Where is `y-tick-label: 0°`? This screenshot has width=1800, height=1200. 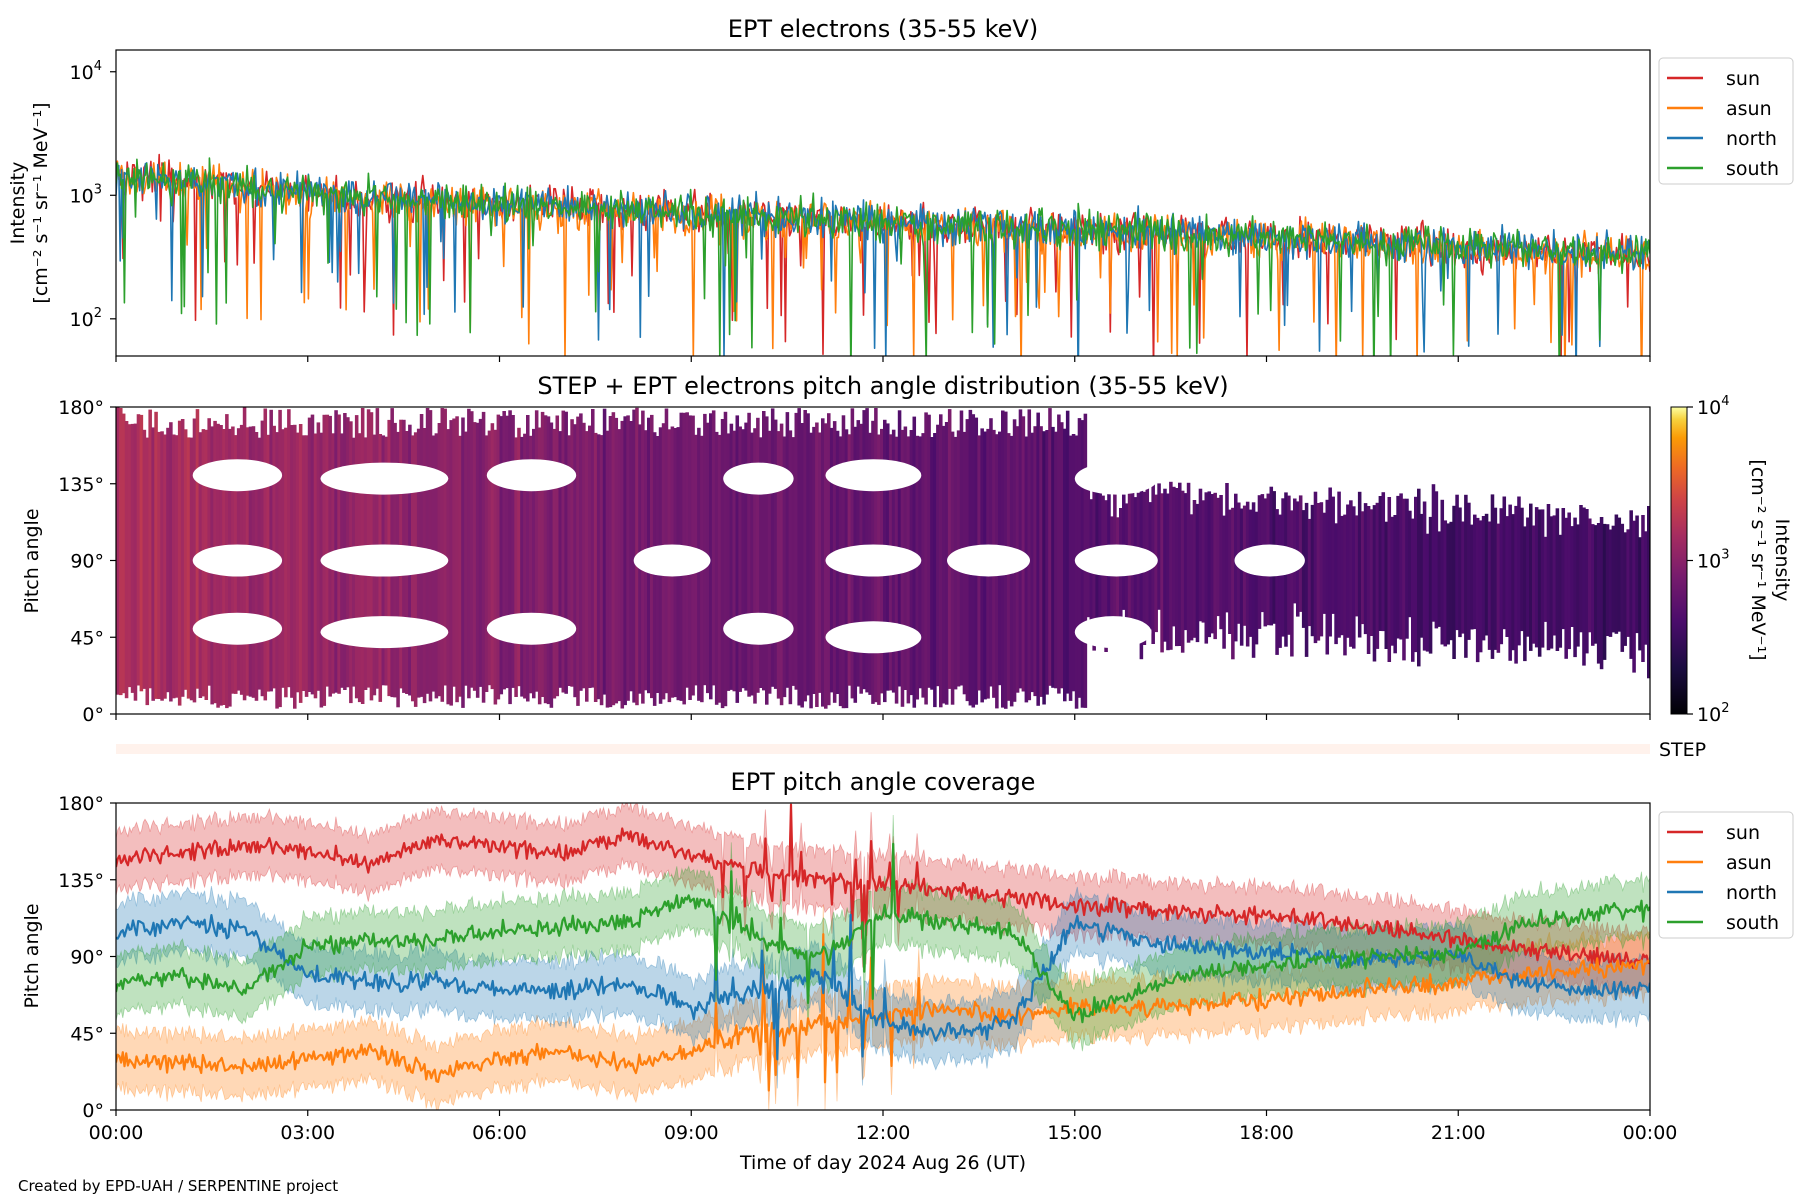 y-tick-label: 0° is located at coordinates (93, 715).